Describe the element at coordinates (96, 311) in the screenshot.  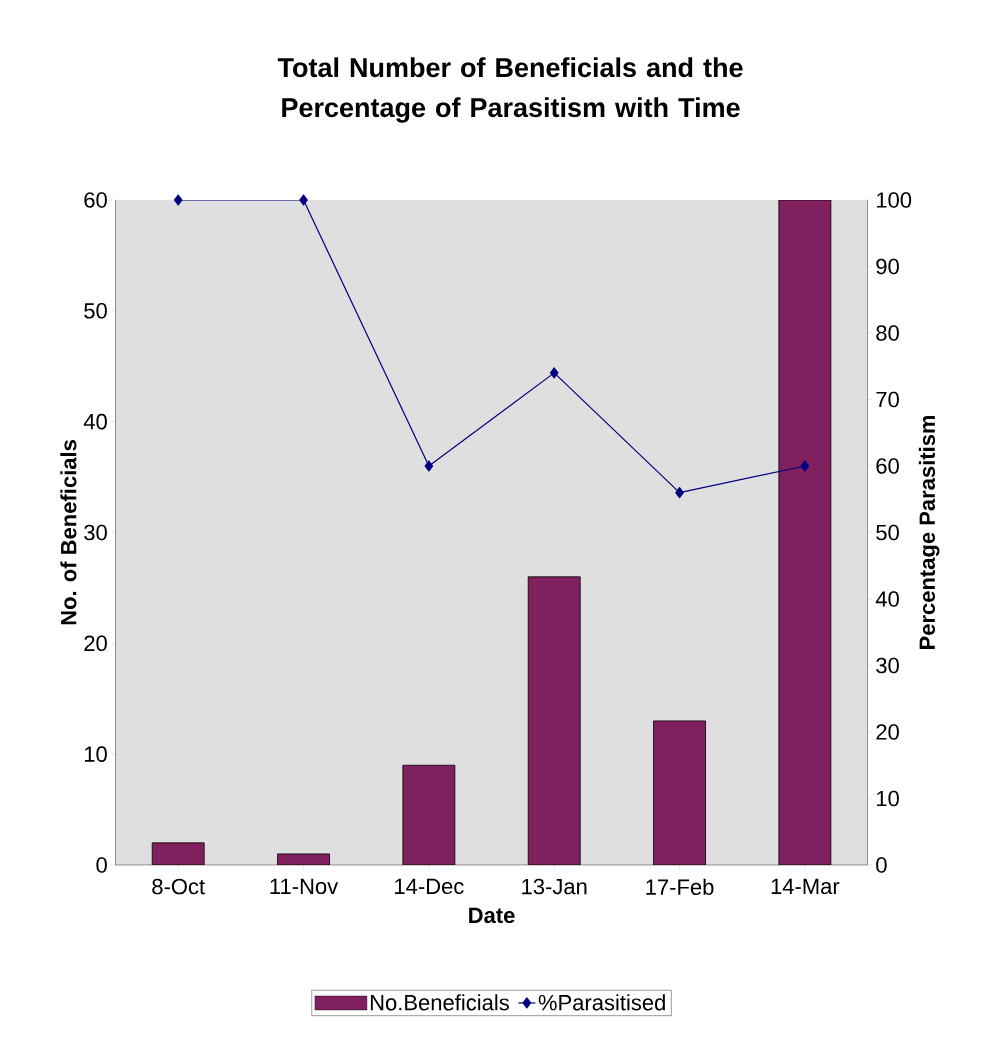
I see `y-tick-label: 50` at that location.